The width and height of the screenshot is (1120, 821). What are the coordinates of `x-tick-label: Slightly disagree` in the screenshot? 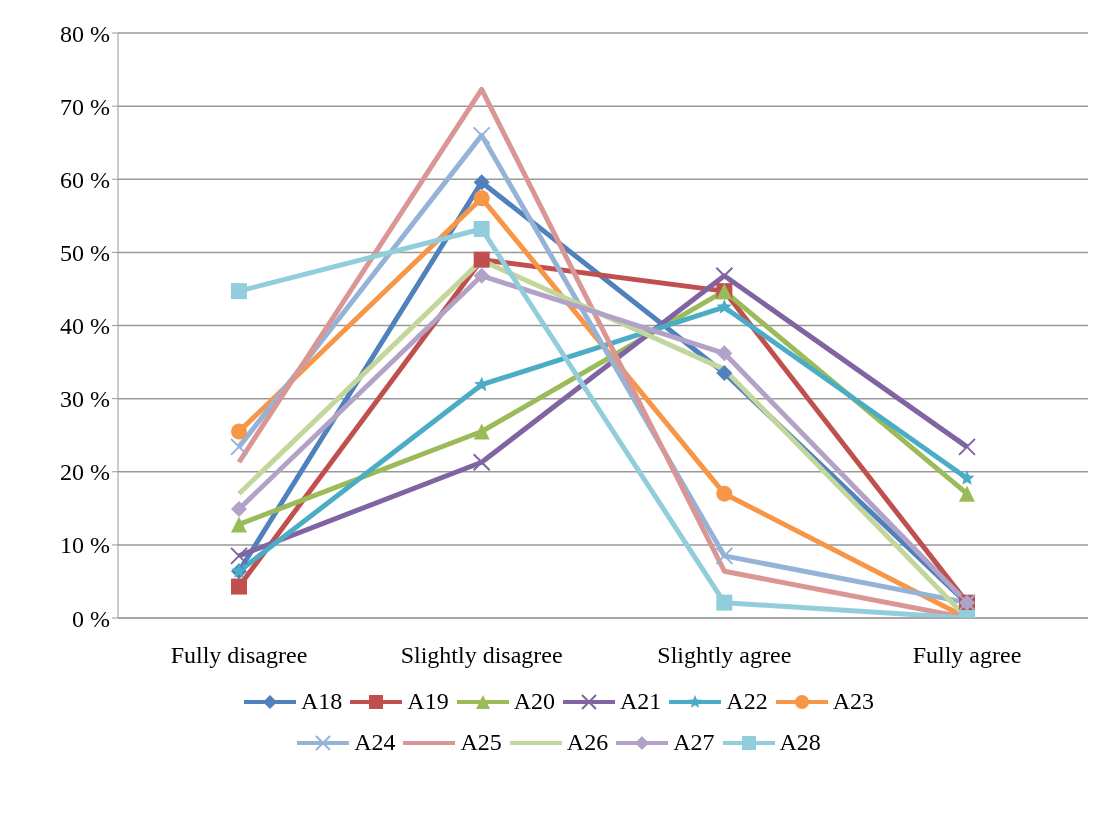 It's located at (481, 655).